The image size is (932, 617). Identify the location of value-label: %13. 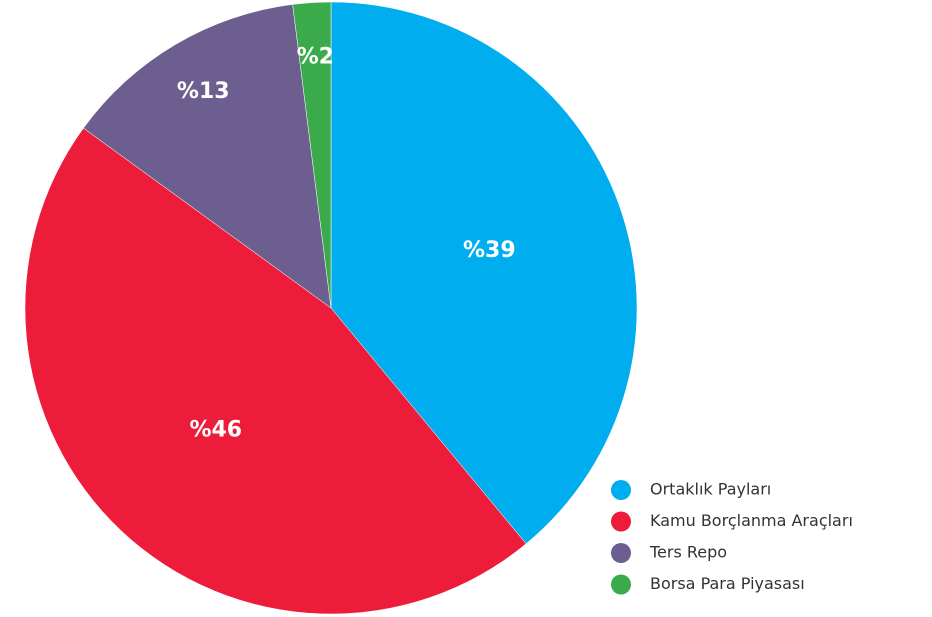
(203, 91).